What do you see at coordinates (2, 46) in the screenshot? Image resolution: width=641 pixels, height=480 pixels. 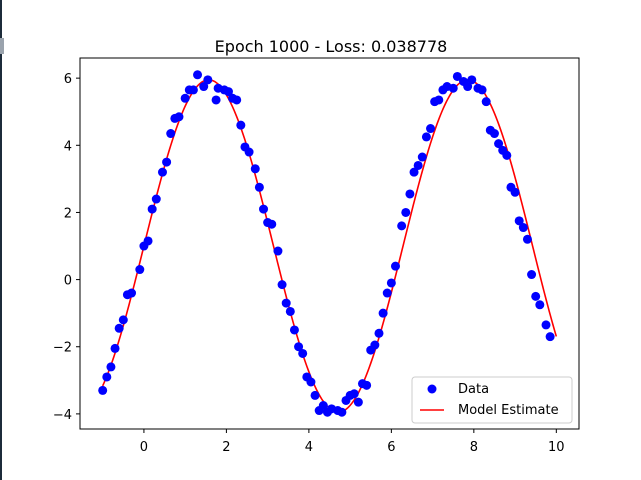 I see `window-edge-marker` at bounding box center [2, 46].